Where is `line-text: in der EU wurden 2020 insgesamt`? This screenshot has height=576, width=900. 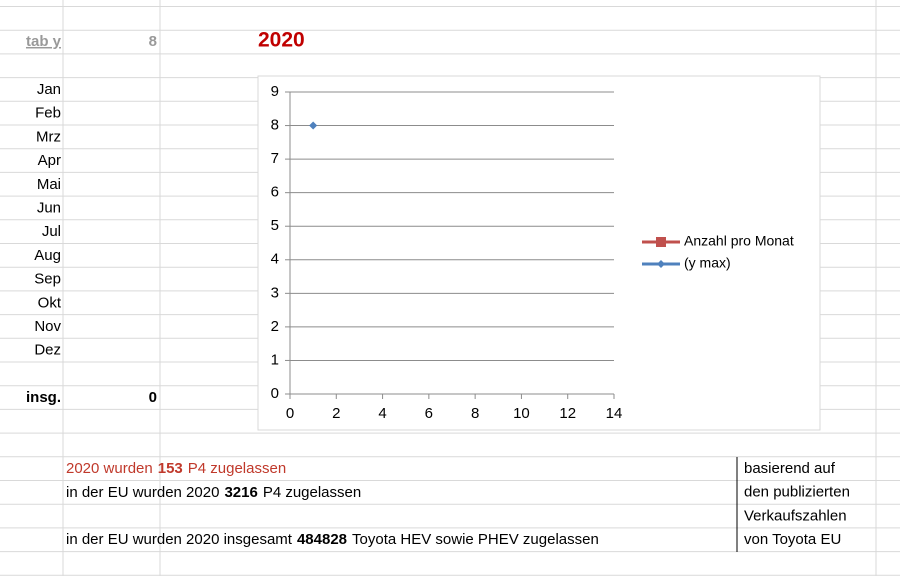 line-text: in der EU wurden 2020 insgesamt is located at coordinates (179, 539).